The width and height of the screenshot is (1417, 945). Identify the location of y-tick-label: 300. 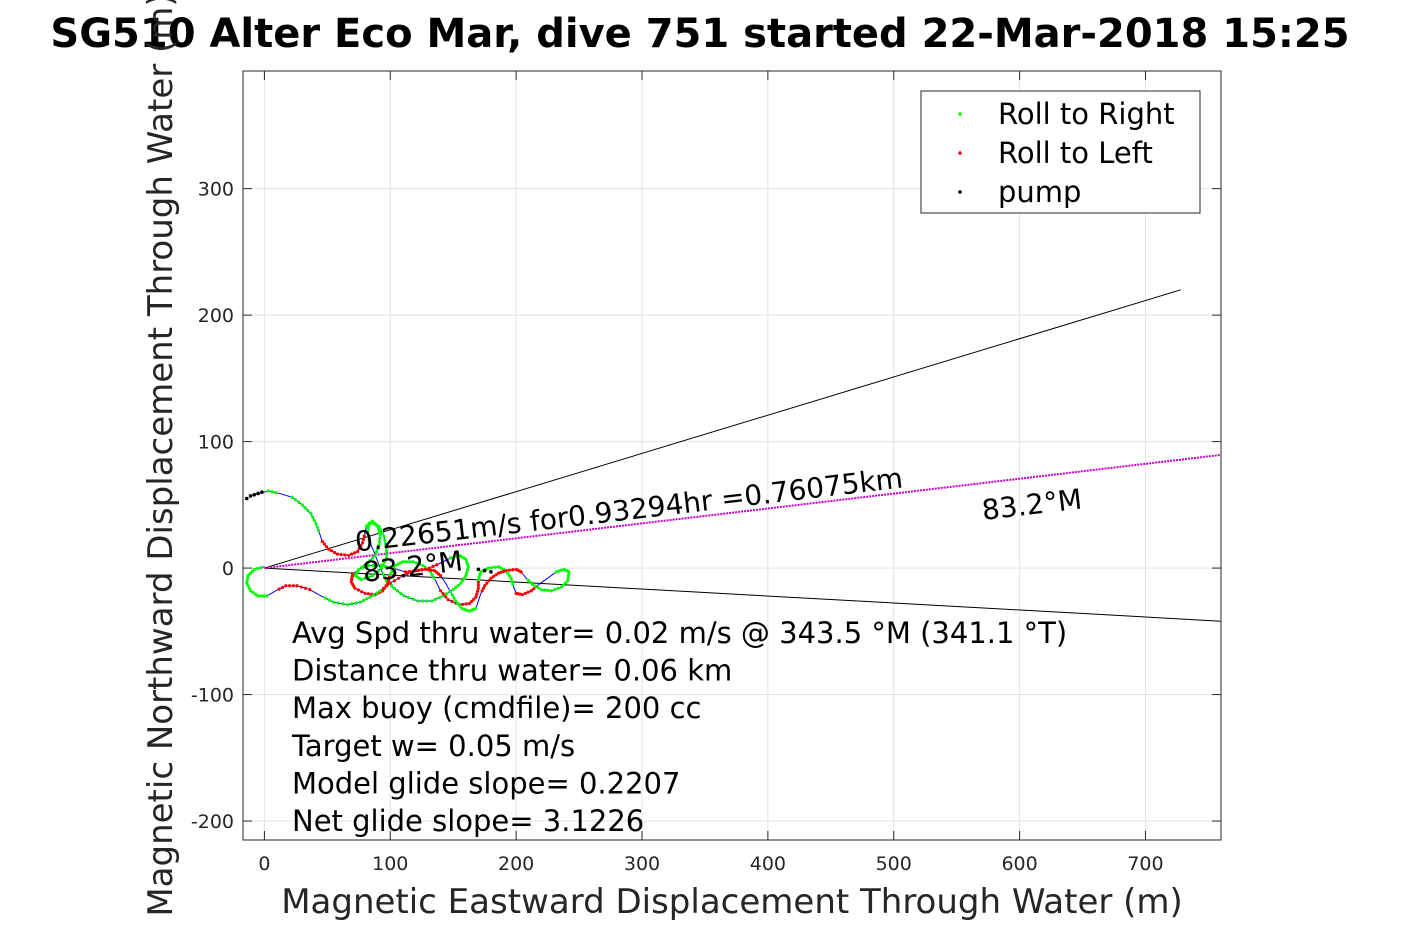
(216, 190).